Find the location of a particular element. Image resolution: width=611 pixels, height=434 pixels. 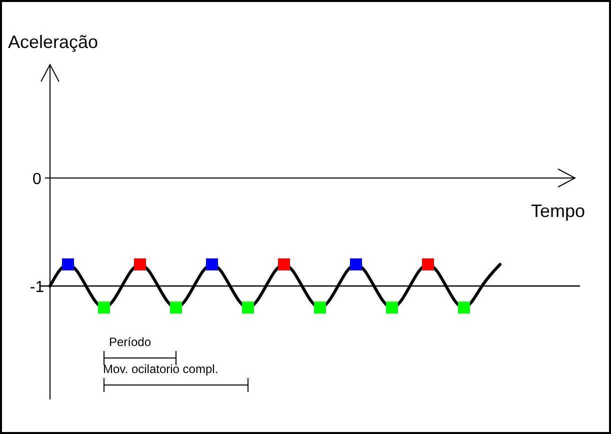

x-axis-title: Tempo is located at coordinates (558, 211).